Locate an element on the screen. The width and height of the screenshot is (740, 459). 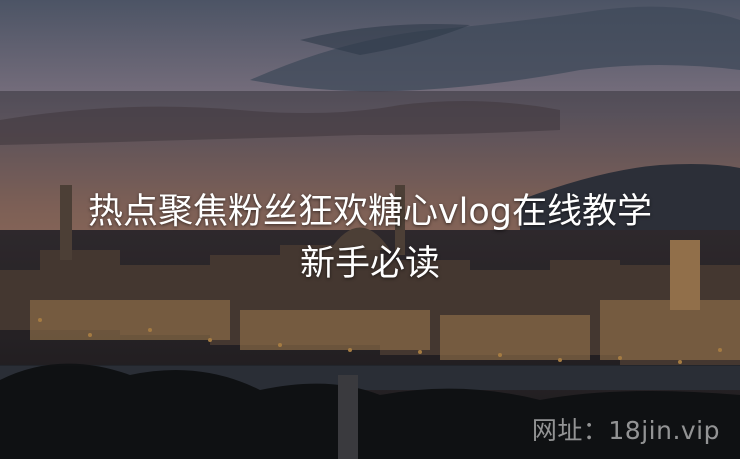
title-line-2: 新手必读 is located at coordinates (370, 264).